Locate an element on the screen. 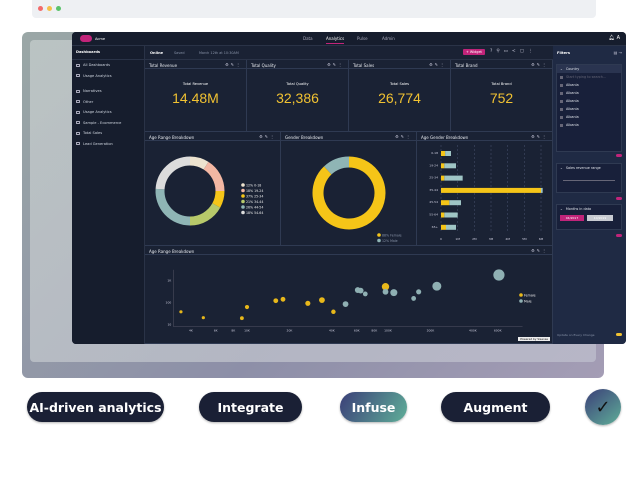 The height and width of the screenshot is (477, 640). minimize-dot is located at coordinates (49, 8).